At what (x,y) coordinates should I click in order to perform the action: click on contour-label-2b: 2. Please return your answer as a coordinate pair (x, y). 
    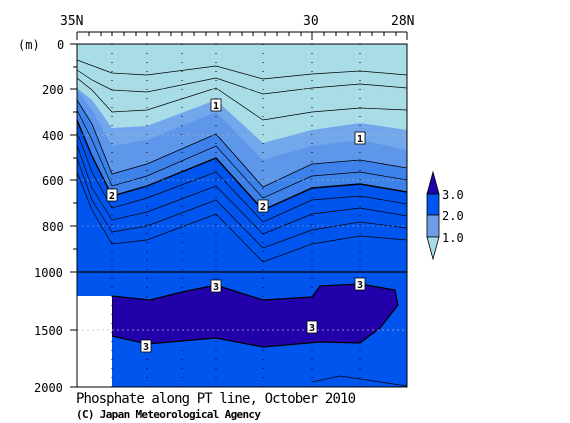
    Looking at the image, I should click on (263, 206).